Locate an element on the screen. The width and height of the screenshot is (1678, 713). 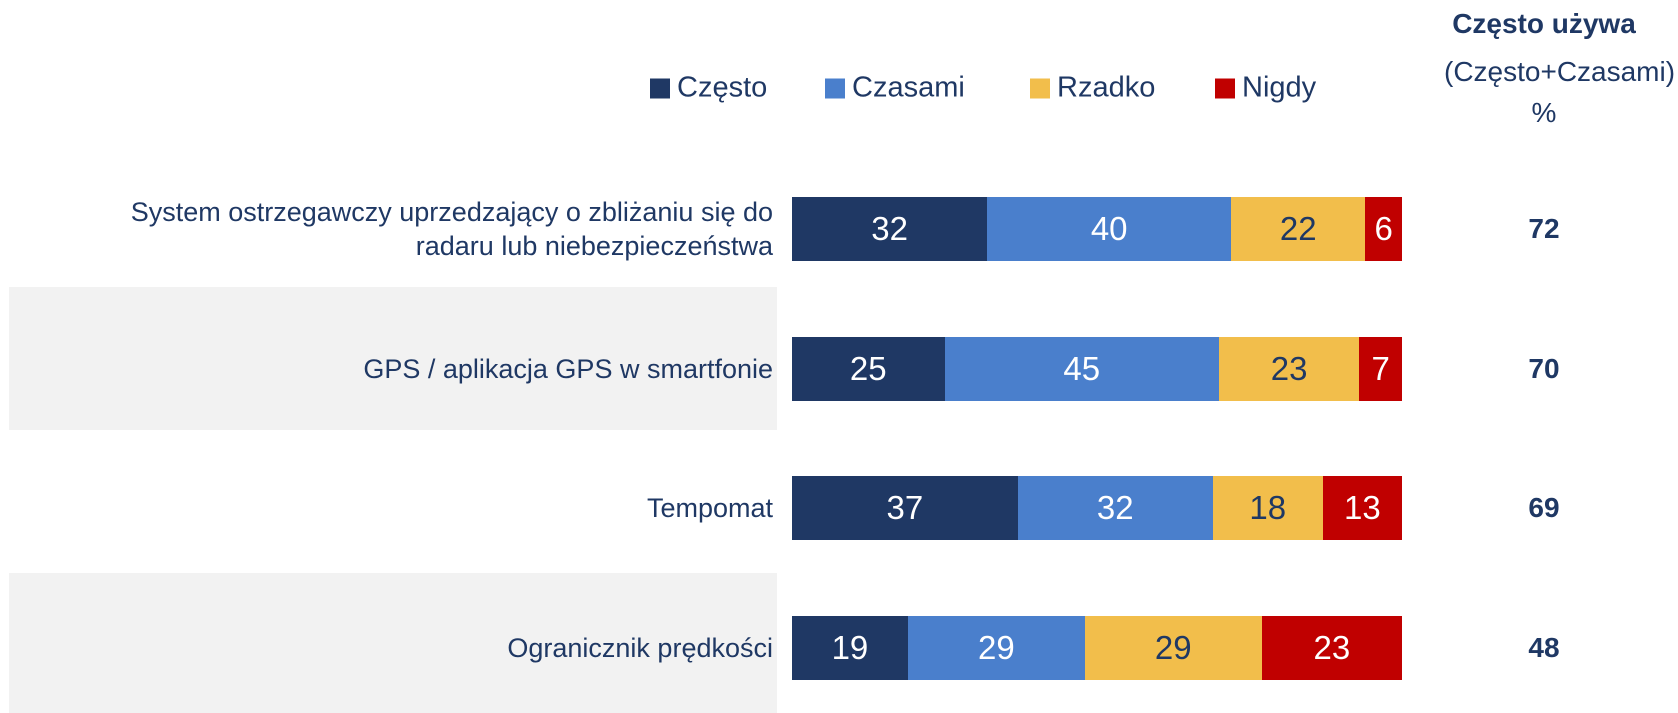
bar-segment: 40 is located at coordinates (1109, 229).